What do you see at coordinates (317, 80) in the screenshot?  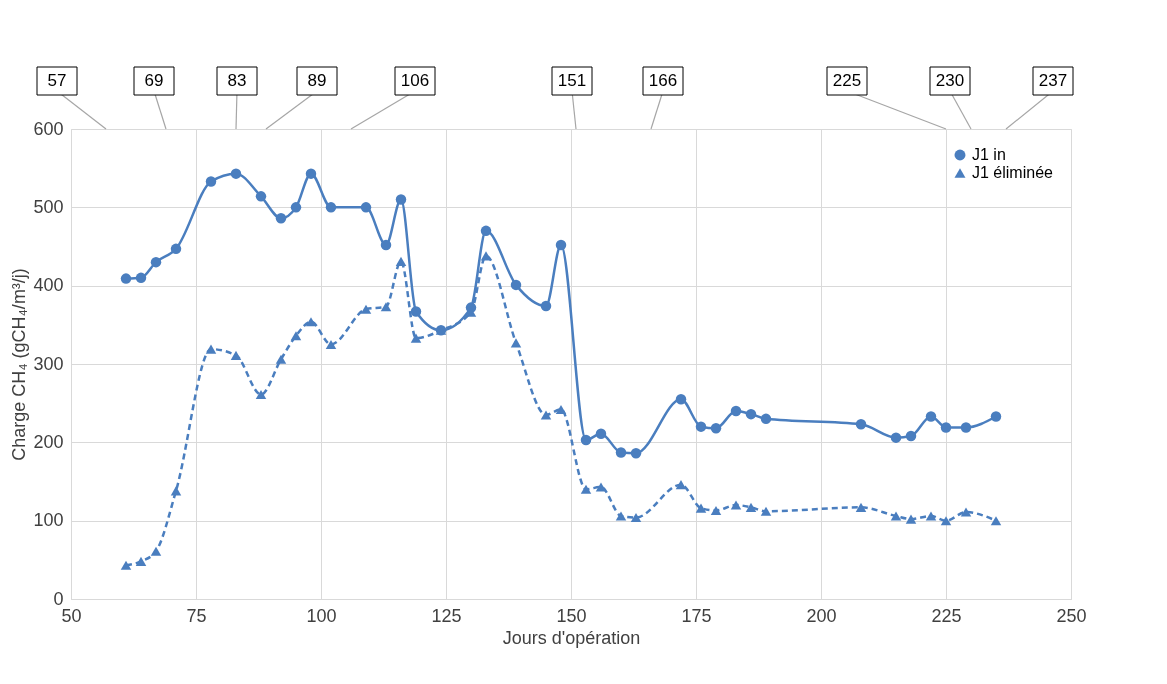 I see `text: 89` at bounding box center [317, 80].